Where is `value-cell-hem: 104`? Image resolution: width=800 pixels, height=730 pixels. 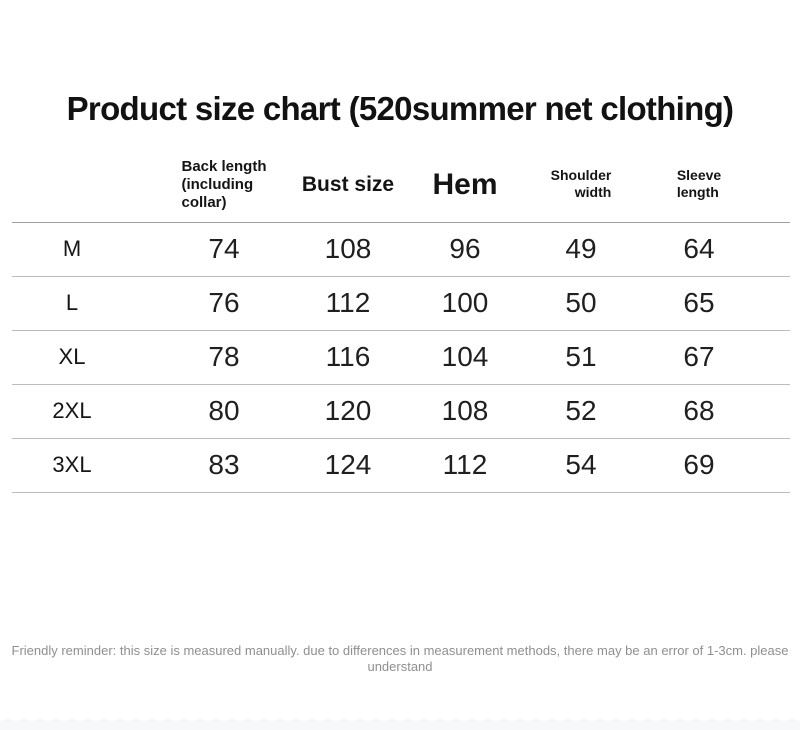
value-cell-hem: 104 is located at coordinates (465, 357).